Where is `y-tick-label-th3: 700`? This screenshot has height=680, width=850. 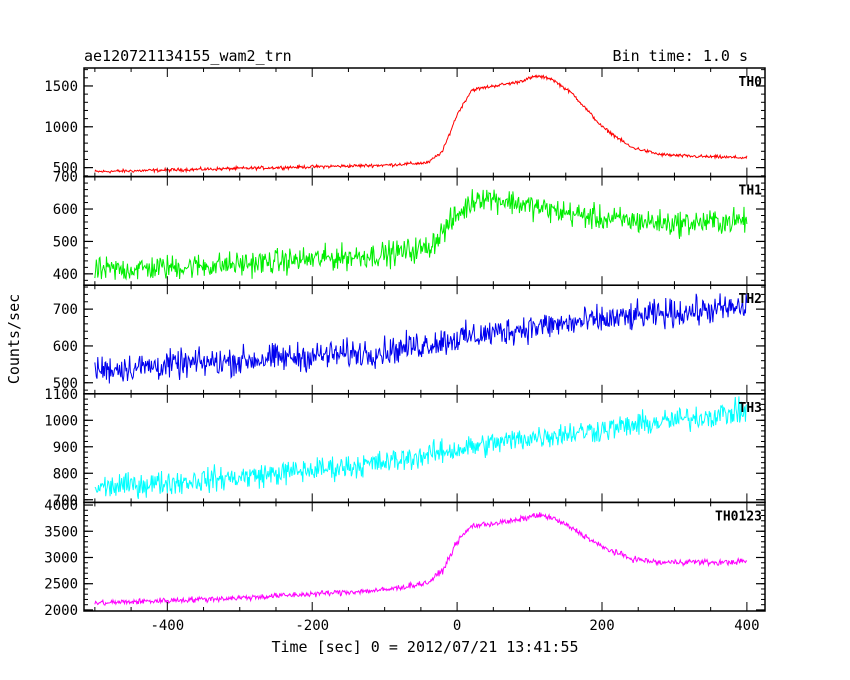 y-tick-label-th3: 700 is located at coordinates (65, 501).